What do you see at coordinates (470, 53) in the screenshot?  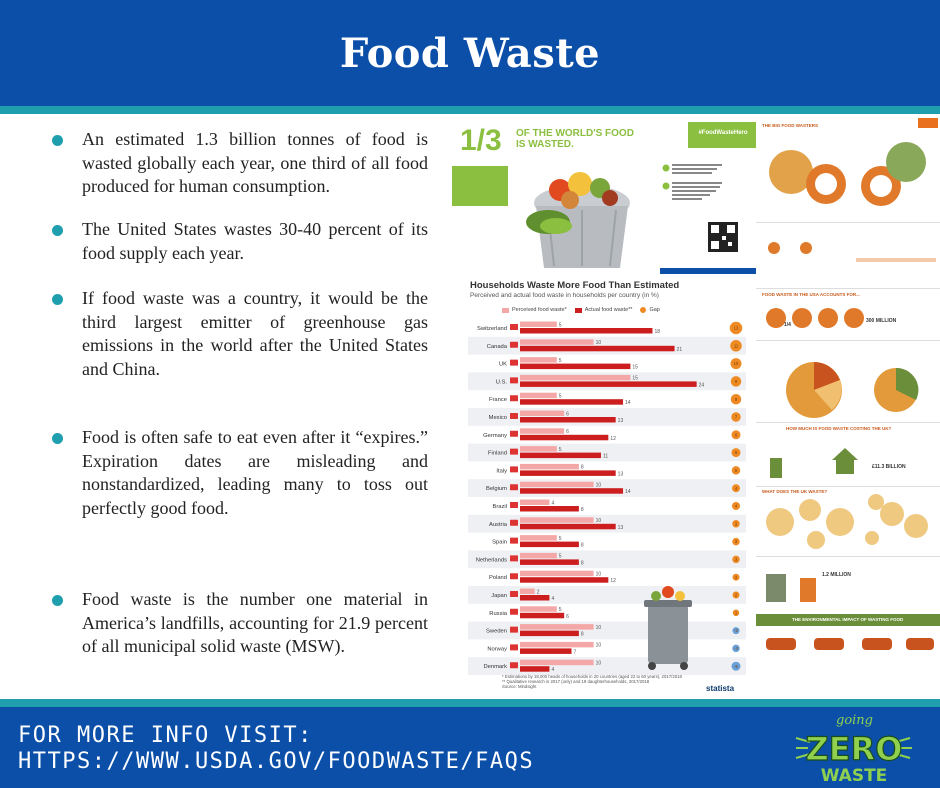 I see `page-title: Food Waste` at bounding box center [470, 53].